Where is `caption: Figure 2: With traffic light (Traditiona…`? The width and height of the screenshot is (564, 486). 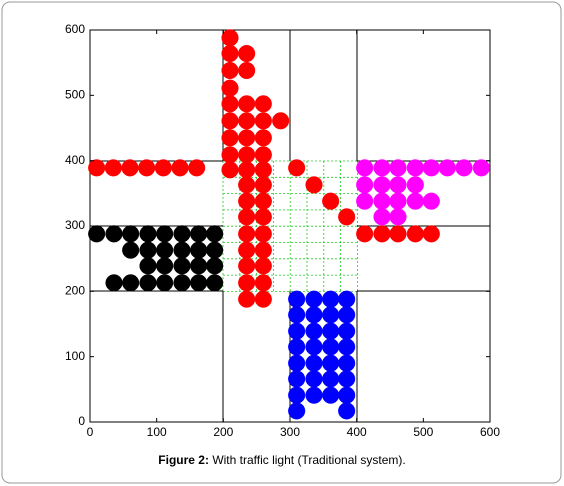 caption: Figure 2: With traffic light (Traditiona… is located at coordinates (281, 460).